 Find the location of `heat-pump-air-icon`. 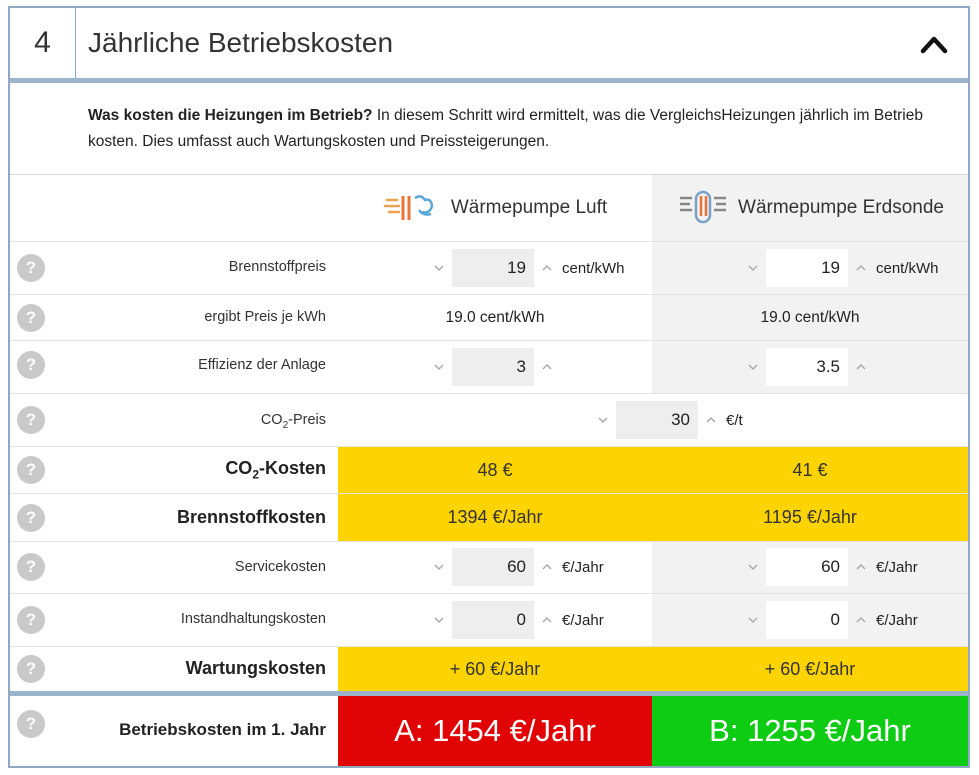

heat-pump-air-icon is located at coordinates (408, 207).